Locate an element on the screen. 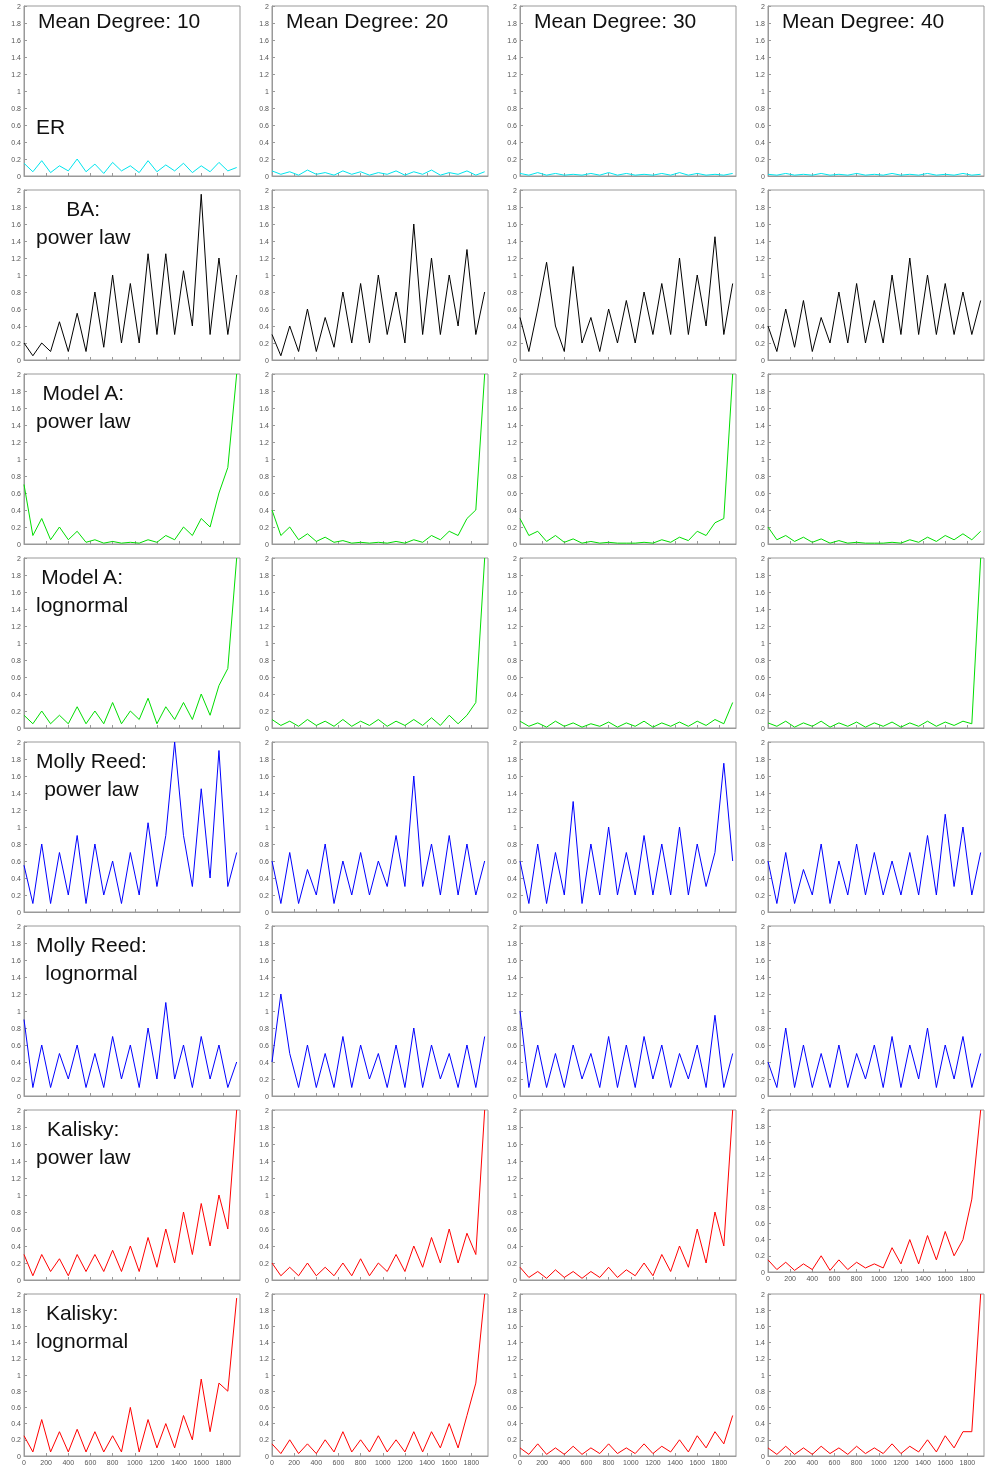 The image size is (993, 1475). annotation: Kalisky: power law is located at coordinates (84, 1142).